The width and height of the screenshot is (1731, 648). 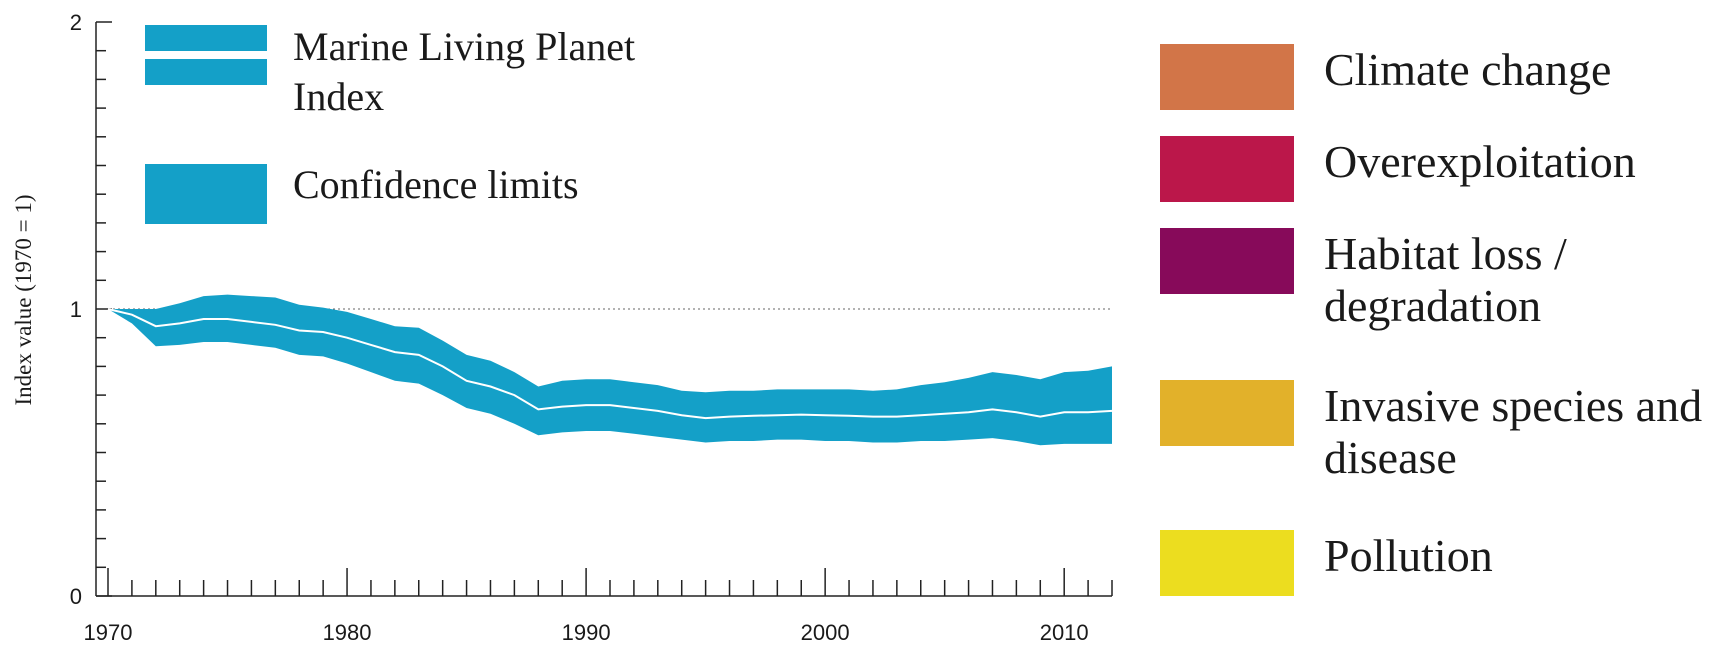 I want to click on y-axis-label: Index value (1970 = 1), so click(x=23, y=300).